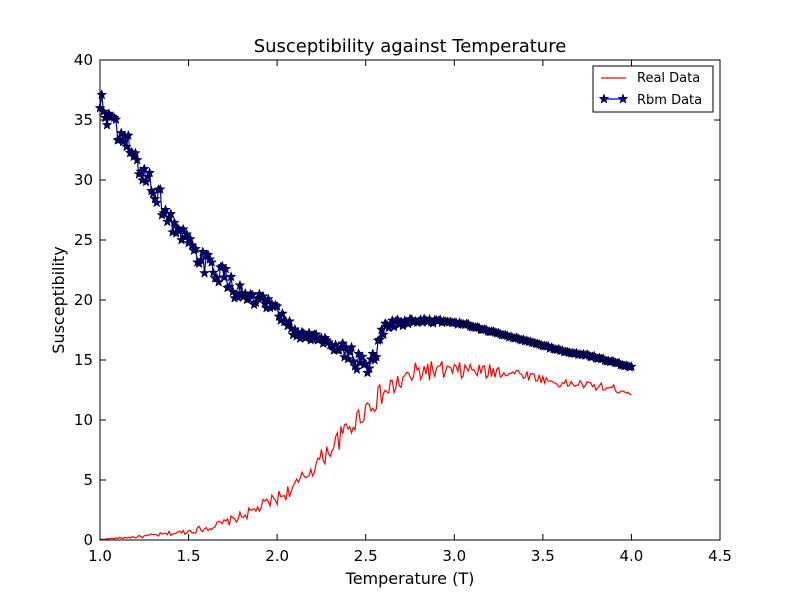  What do you see at coordinates (189, 556) in the screenshot?
I see `x-tick-label: 1.5` at bounding box center [189, 556].